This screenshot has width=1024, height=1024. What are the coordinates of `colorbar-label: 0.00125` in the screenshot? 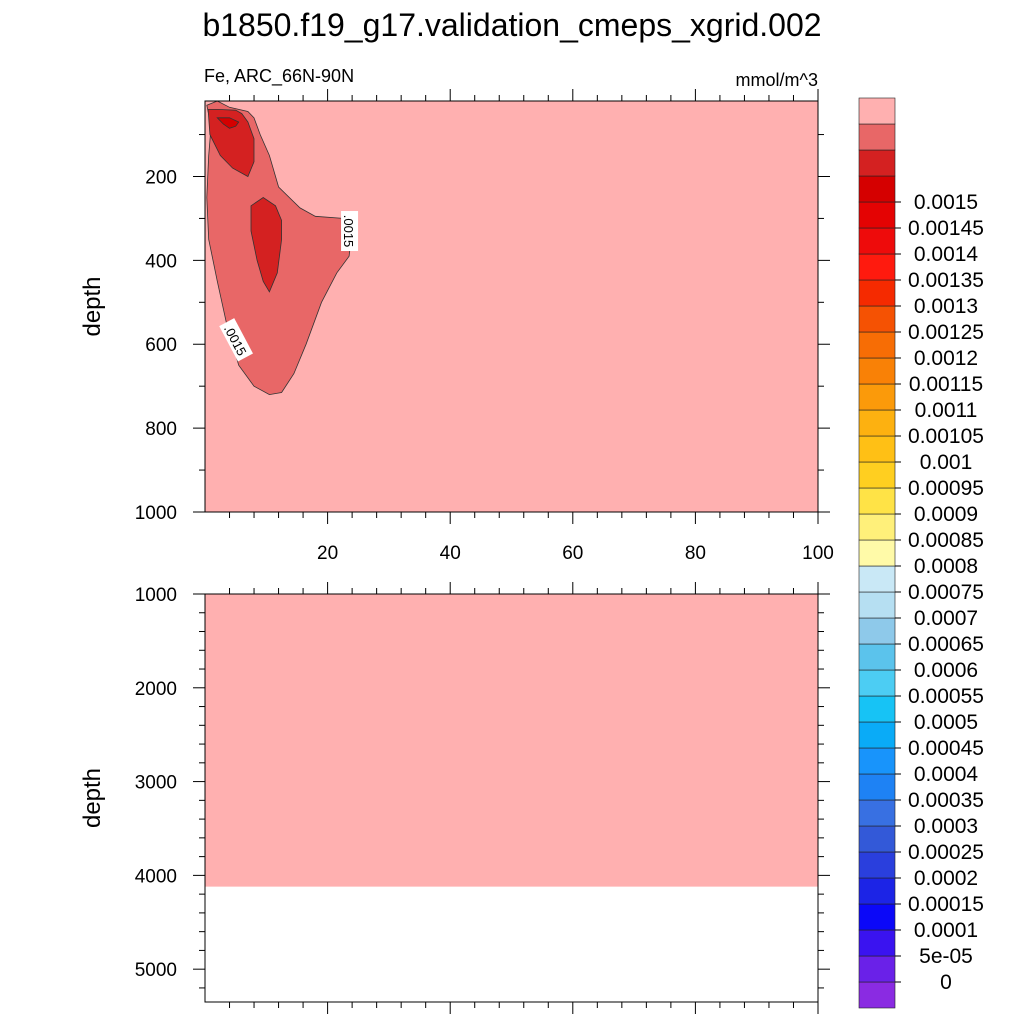 It's located at (946, 332).